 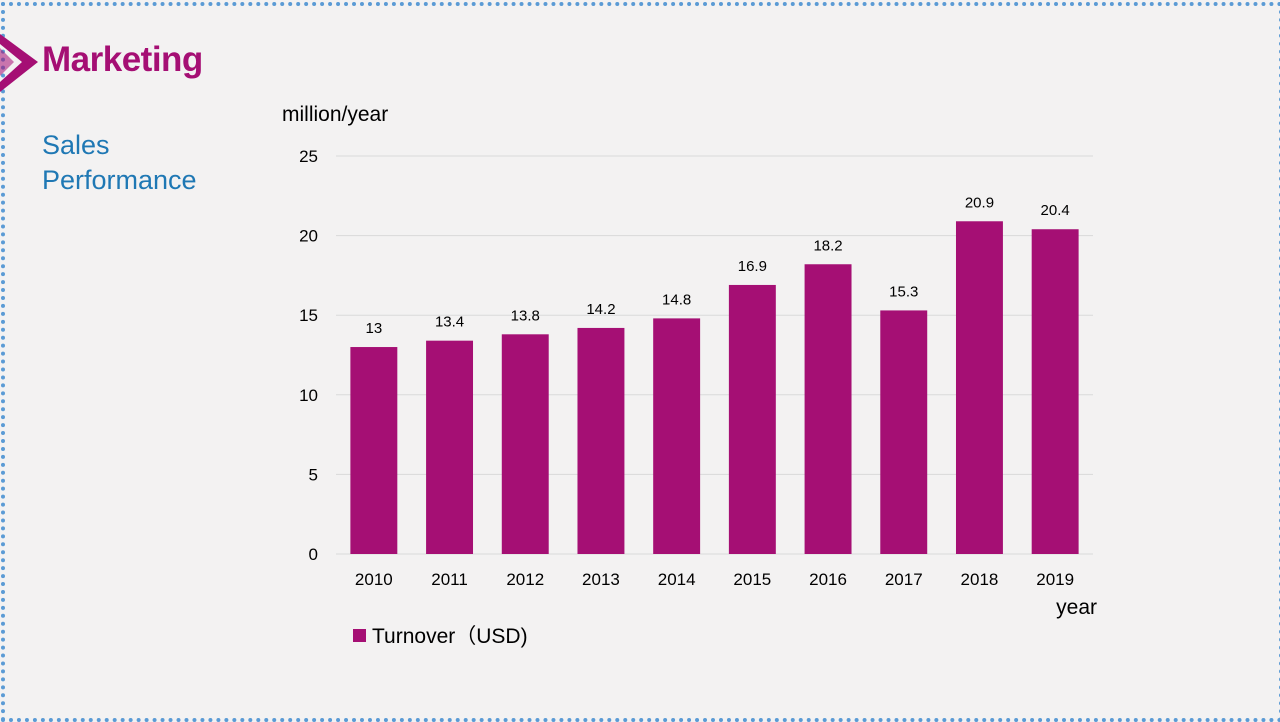 I want to click on x-tick-label: 2018, so click(x=980, y=579).